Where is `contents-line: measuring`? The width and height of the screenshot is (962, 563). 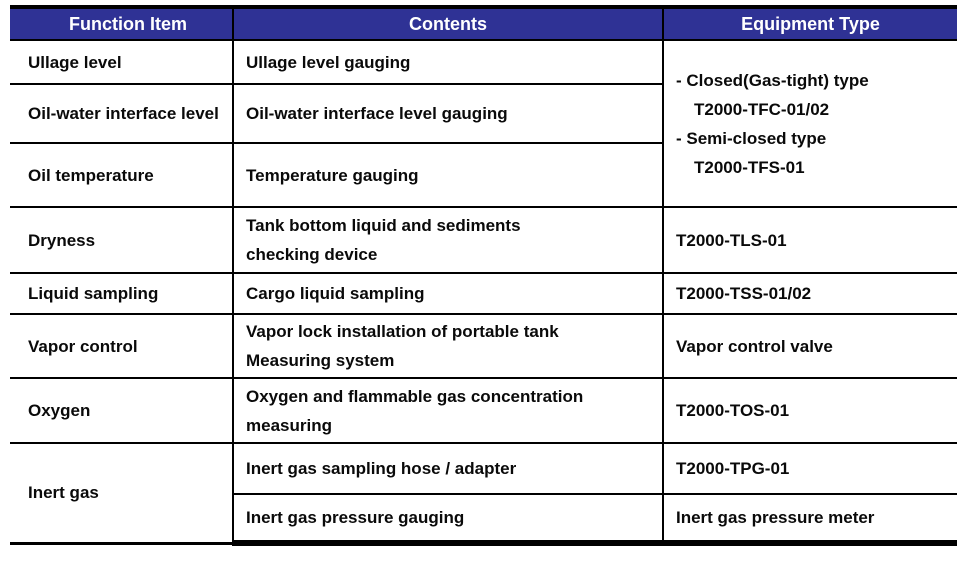 contents-line: measuring is located at coordinates (289, 425).